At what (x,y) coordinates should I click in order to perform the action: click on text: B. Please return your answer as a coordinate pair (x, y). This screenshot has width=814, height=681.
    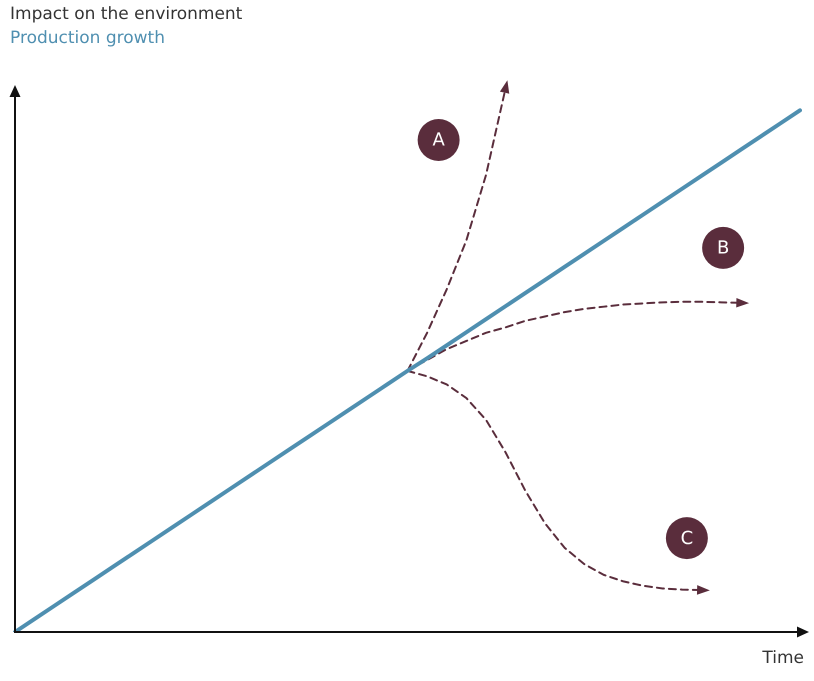
    Looking at the image, I should click on (723, 248).